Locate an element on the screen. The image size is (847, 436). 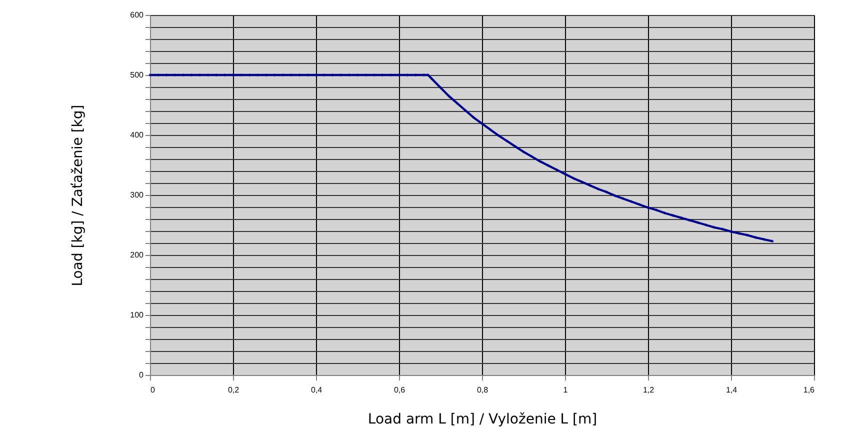
y-tick-label: 300 is located at coordinates (137, 195).